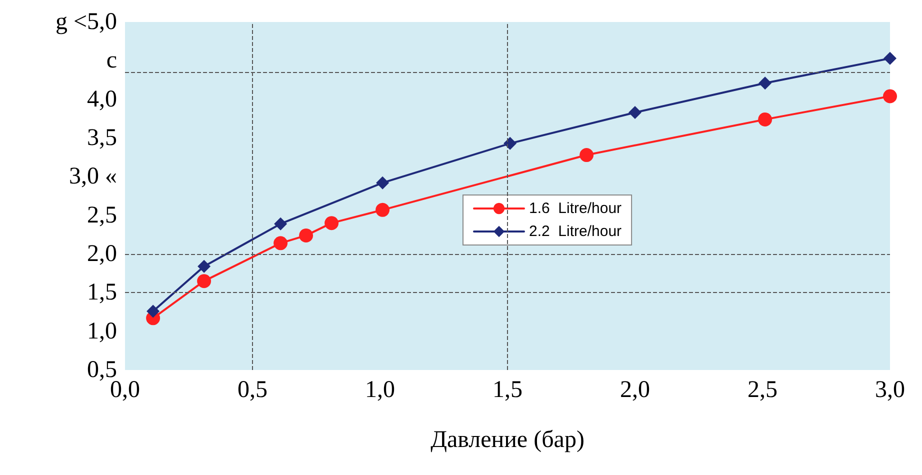 The image size is (922, 475). Describe the element at coordinates (111, 61) in the screenshot. I see `y-tick-label: c` at that location.